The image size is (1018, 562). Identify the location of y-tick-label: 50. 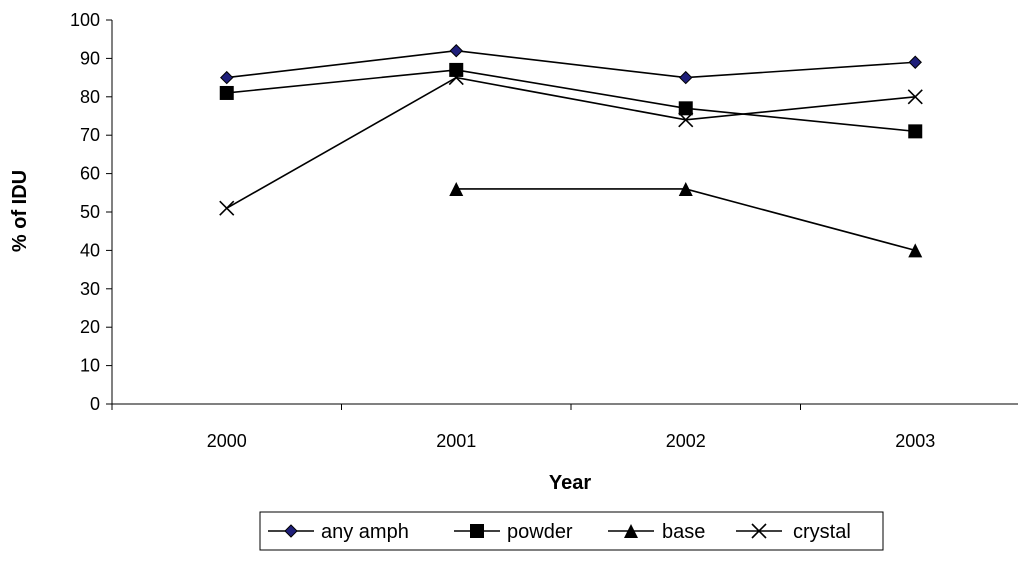
(90, 212).